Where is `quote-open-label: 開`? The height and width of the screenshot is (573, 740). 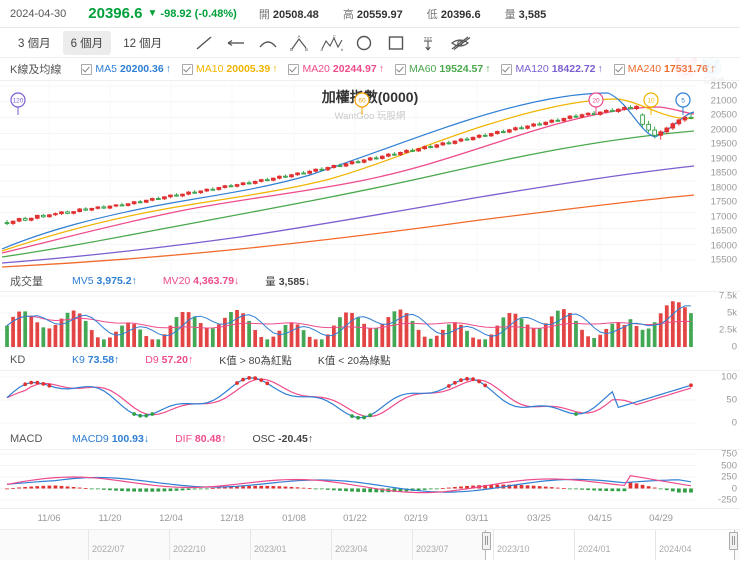 quote-open-label: 開 is located at coordinates (264, 14).